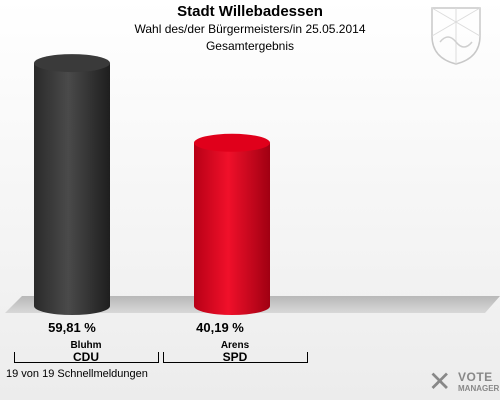  I want to click on chart-subtitle-result: Gesamtergebnis, so click(250, 46).